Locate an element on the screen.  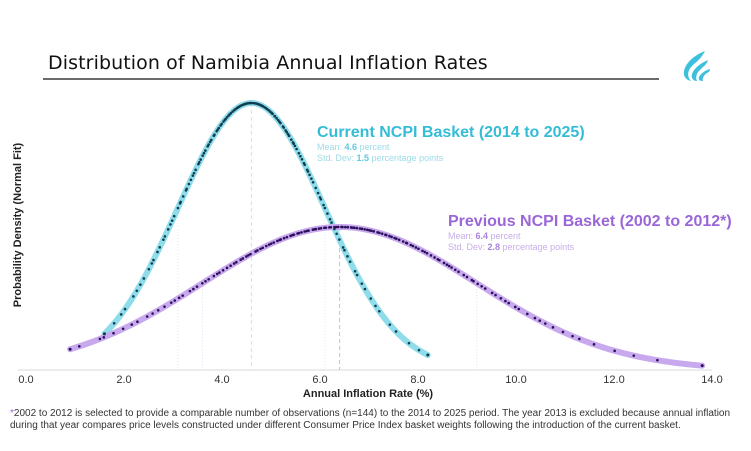
previous-endpoint-point is located at coordinates (70, 349).